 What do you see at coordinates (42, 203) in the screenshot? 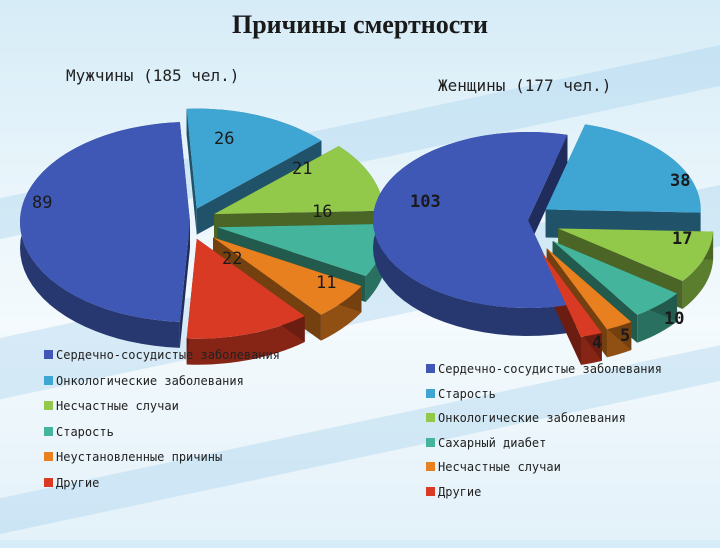
I see `pie-0-value-label-0: 89` at bounding box center [42, 203].